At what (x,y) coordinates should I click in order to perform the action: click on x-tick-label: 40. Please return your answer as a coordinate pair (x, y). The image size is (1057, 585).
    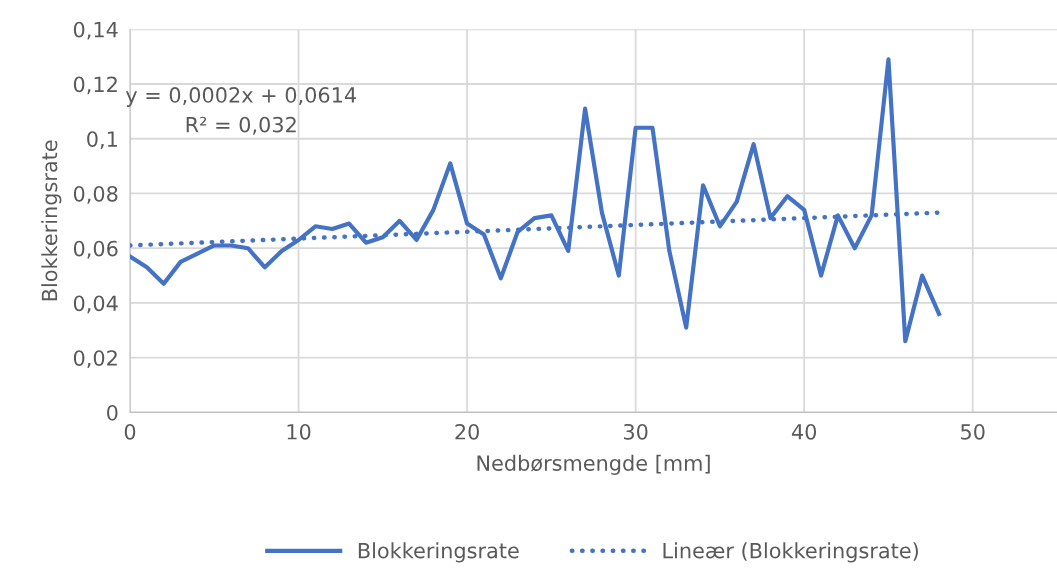
    Looking at the image, I should click on (804, 431).